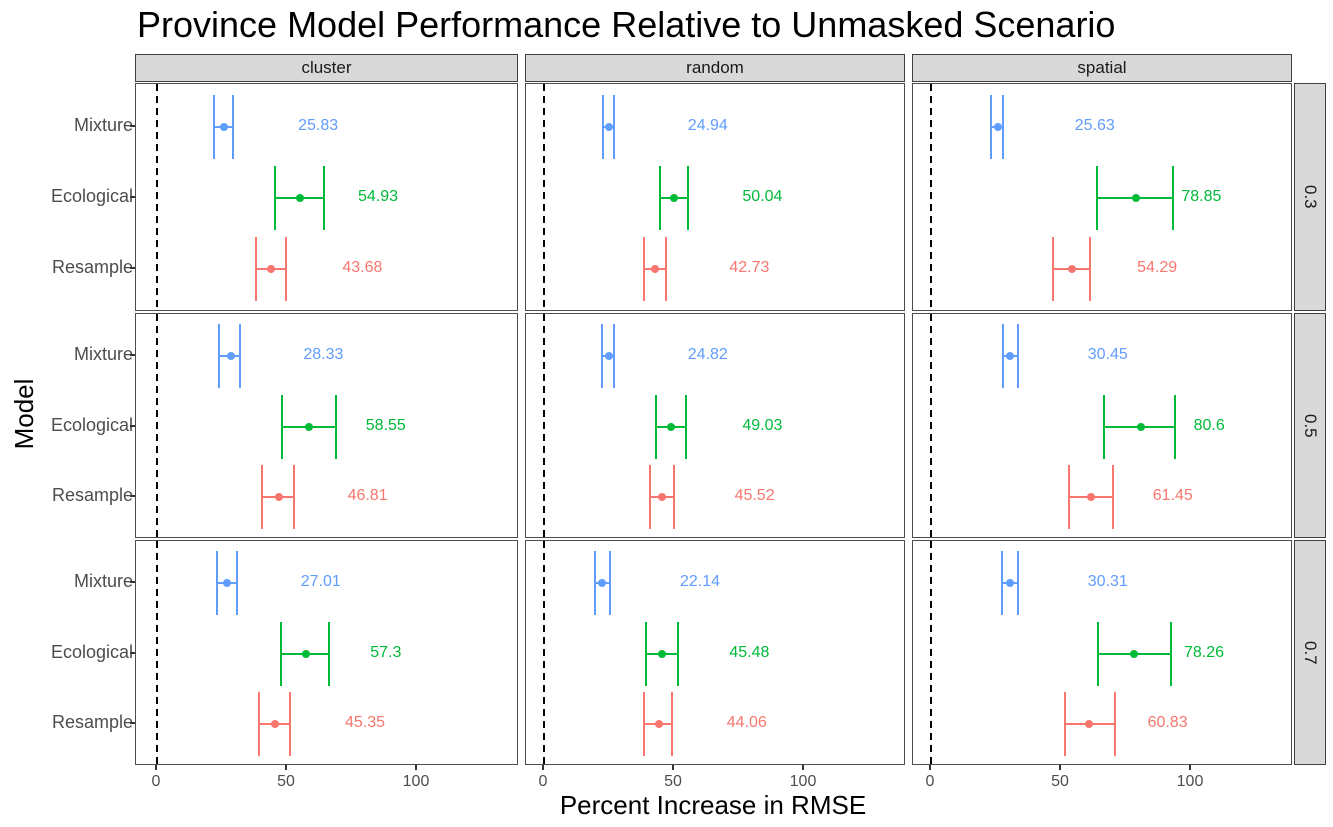 The width and height of the screenshot is (1333, 827). Describe the element at coordinates (715, 652) in the screenshot. I see `panel: 22.14 45.48 44.06` at that location.